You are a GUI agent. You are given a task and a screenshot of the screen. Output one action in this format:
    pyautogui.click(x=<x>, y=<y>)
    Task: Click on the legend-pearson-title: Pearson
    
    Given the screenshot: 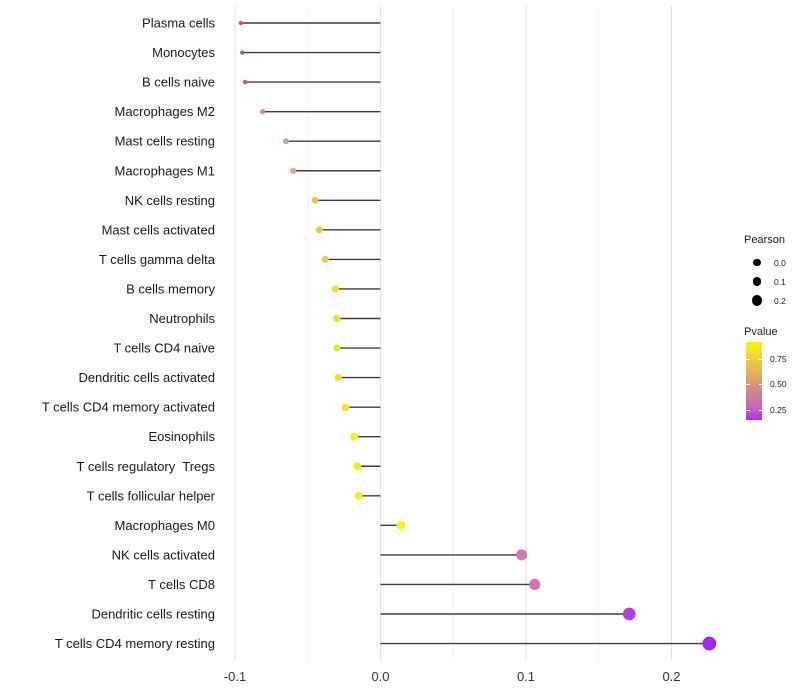 What is the action you would take?
    pyautogui.click(x=764, y=240)
    